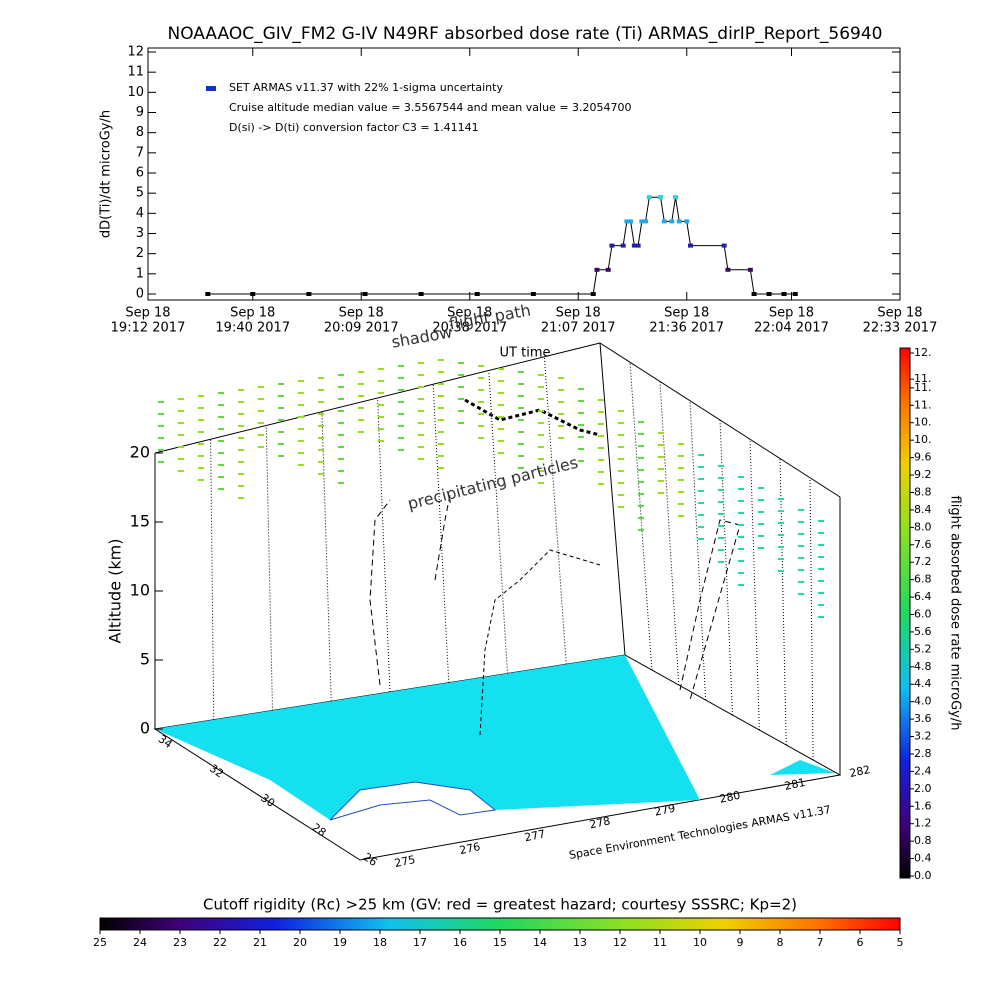 The image size is (1000, 1000). I want to click on colorbar-tick-label: 15, so click(500, 942).